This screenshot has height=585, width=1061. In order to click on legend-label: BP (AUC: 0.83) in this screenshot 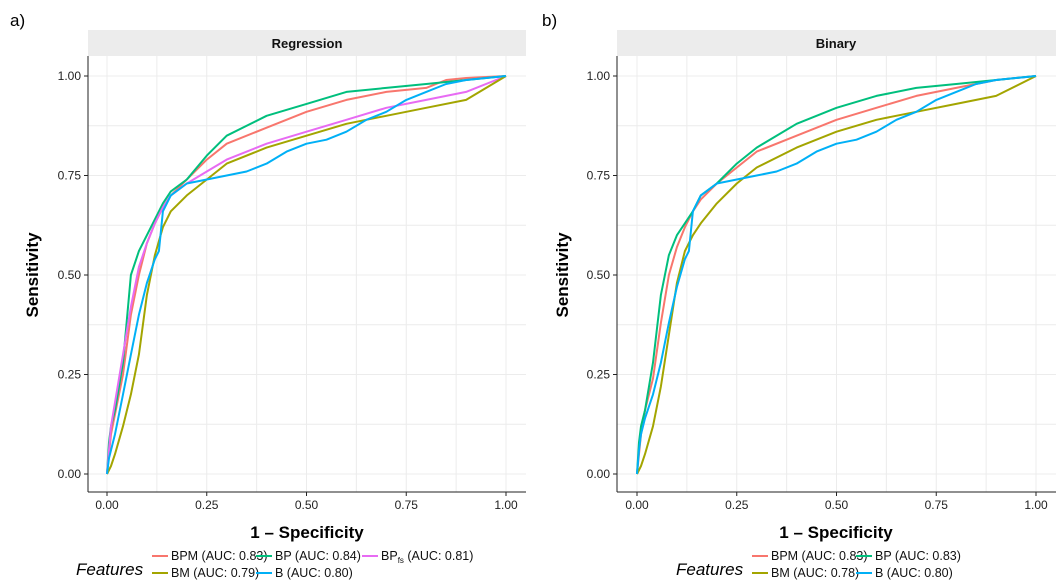, I will do `click(918, 556)`.